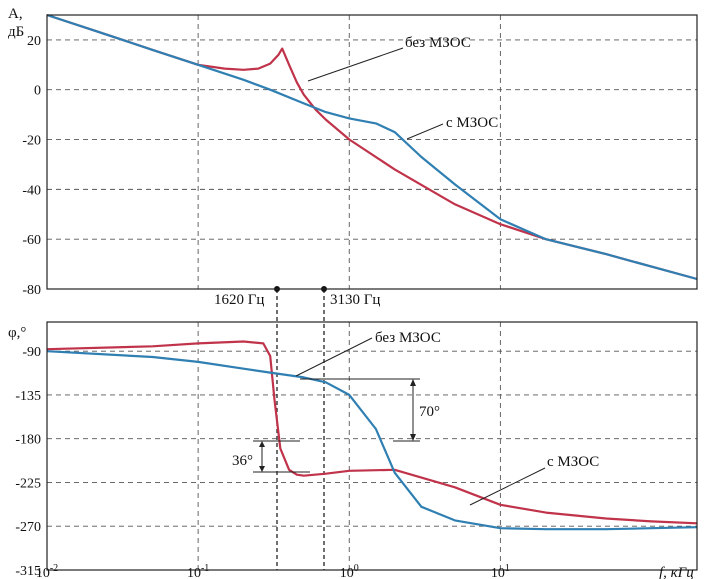 This screenshot has width=704, height=579. I want to click on dim70-arrowhead-bottom, so click(413, 437).